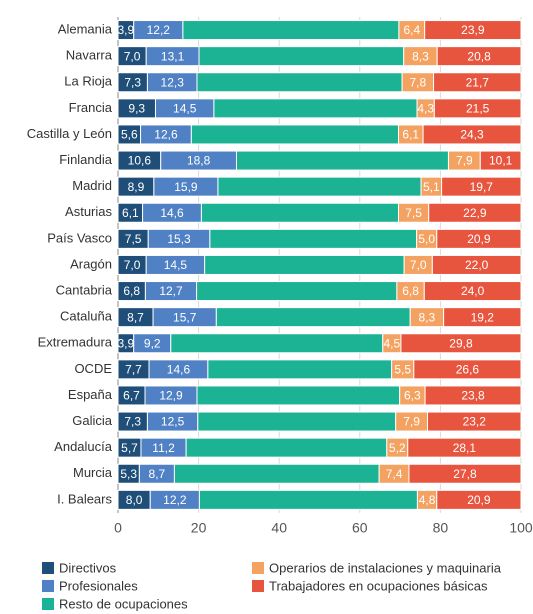 The height and width of the screenshot is (614, 533). Describe the element at coordinates (128, 474) in the screenshot. I see `value-label: 5,3` at that location.